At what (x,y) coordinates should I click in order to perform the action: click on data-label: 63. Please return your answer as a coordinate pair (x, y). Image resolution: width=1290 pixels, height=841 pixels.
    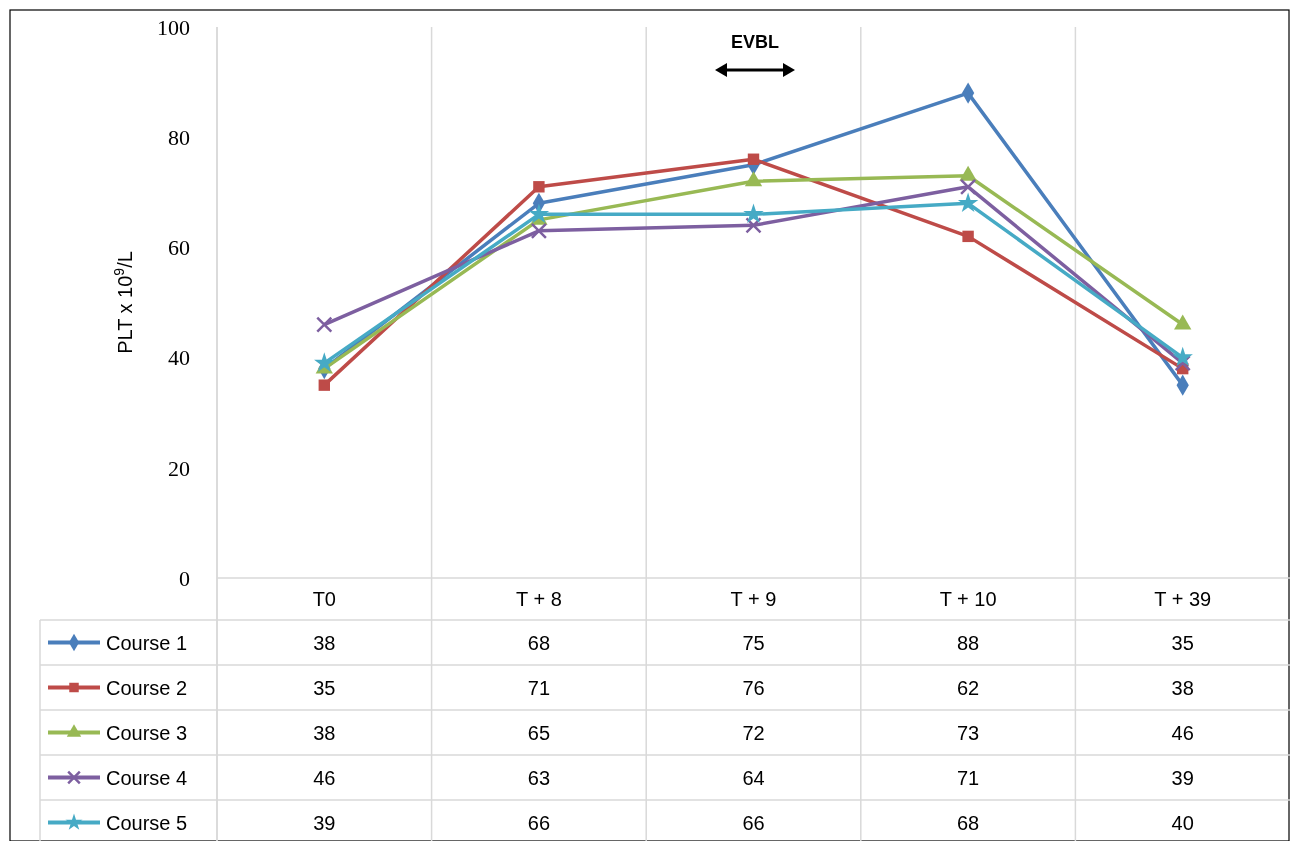
    Looking at the image, I should click on (539, 777).